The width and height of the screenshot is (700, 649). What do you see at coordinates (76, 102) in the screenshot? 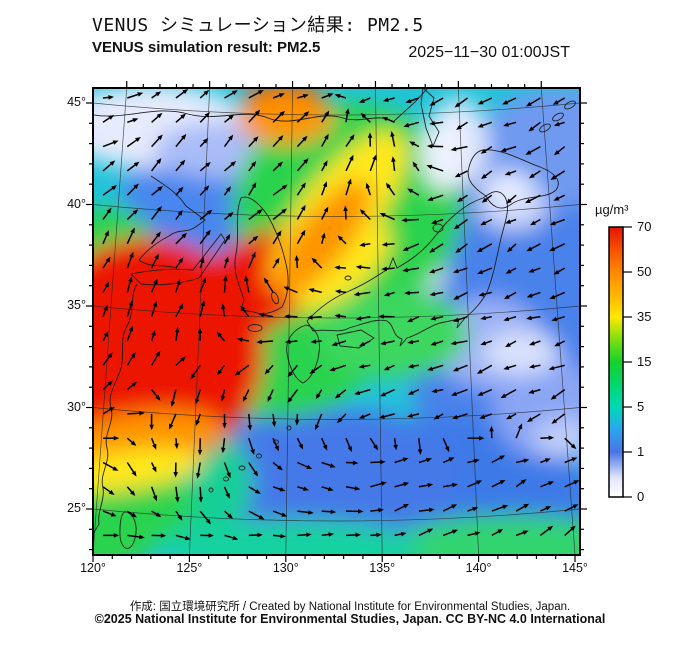
I see `lat-tick-label: 45°` at bounding box center [76, 102].